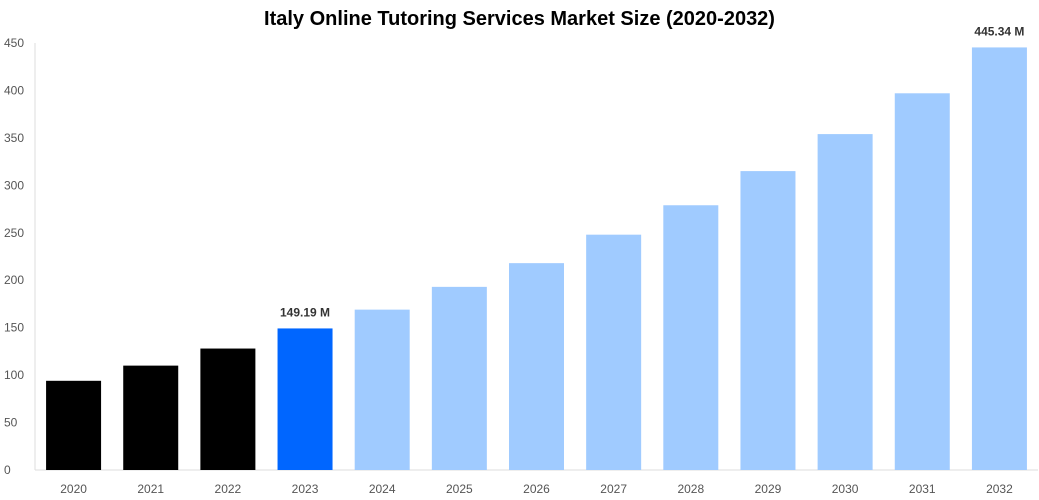 The image size is (1039, 500). I want to click on y-tick-label: 100, so click(14, 375).